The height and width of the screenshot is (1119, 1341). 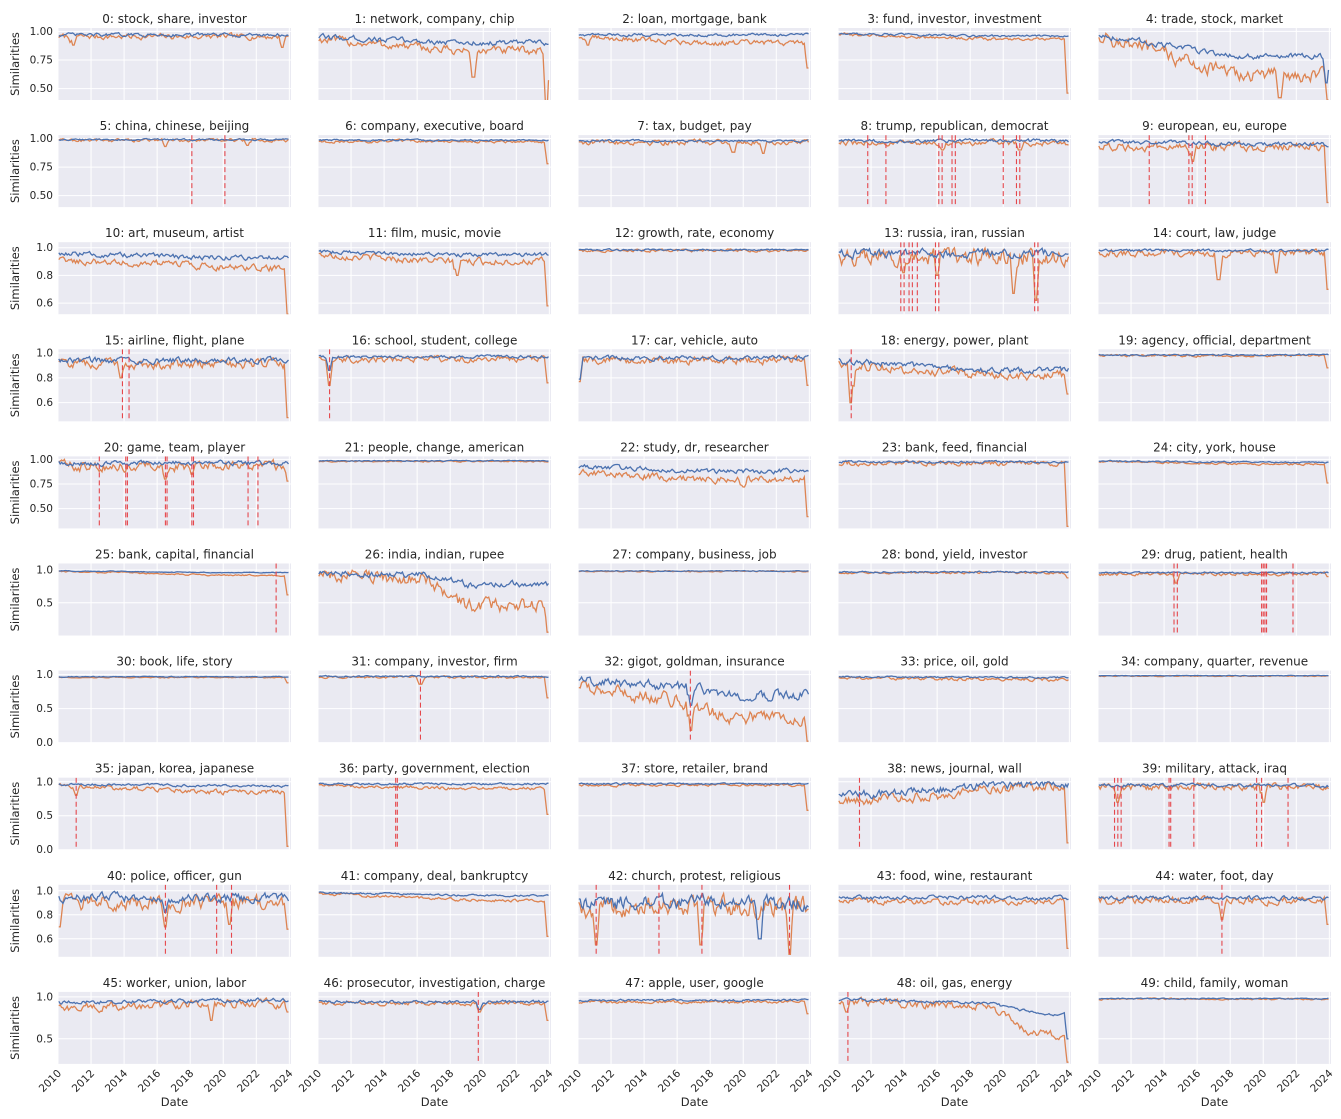 What do you see at coordinates (41, 460) in the screenshot?
I see `y-tick-label: 1.00` at bounding box center [41, 460].